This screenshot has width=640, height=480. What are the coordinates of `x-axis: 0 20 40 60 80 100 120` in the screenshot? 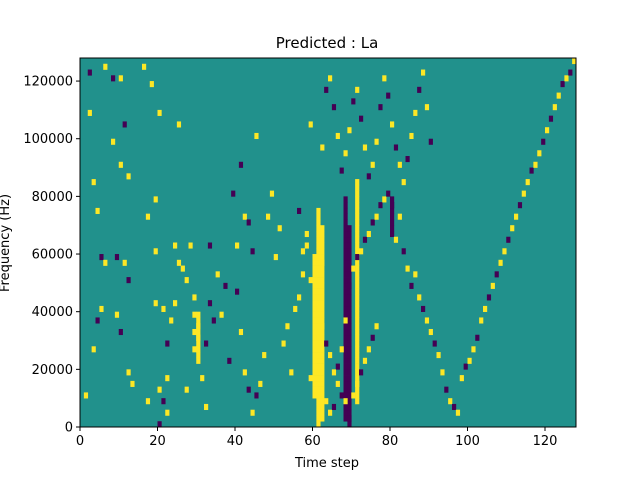 It's located at (316, 438).